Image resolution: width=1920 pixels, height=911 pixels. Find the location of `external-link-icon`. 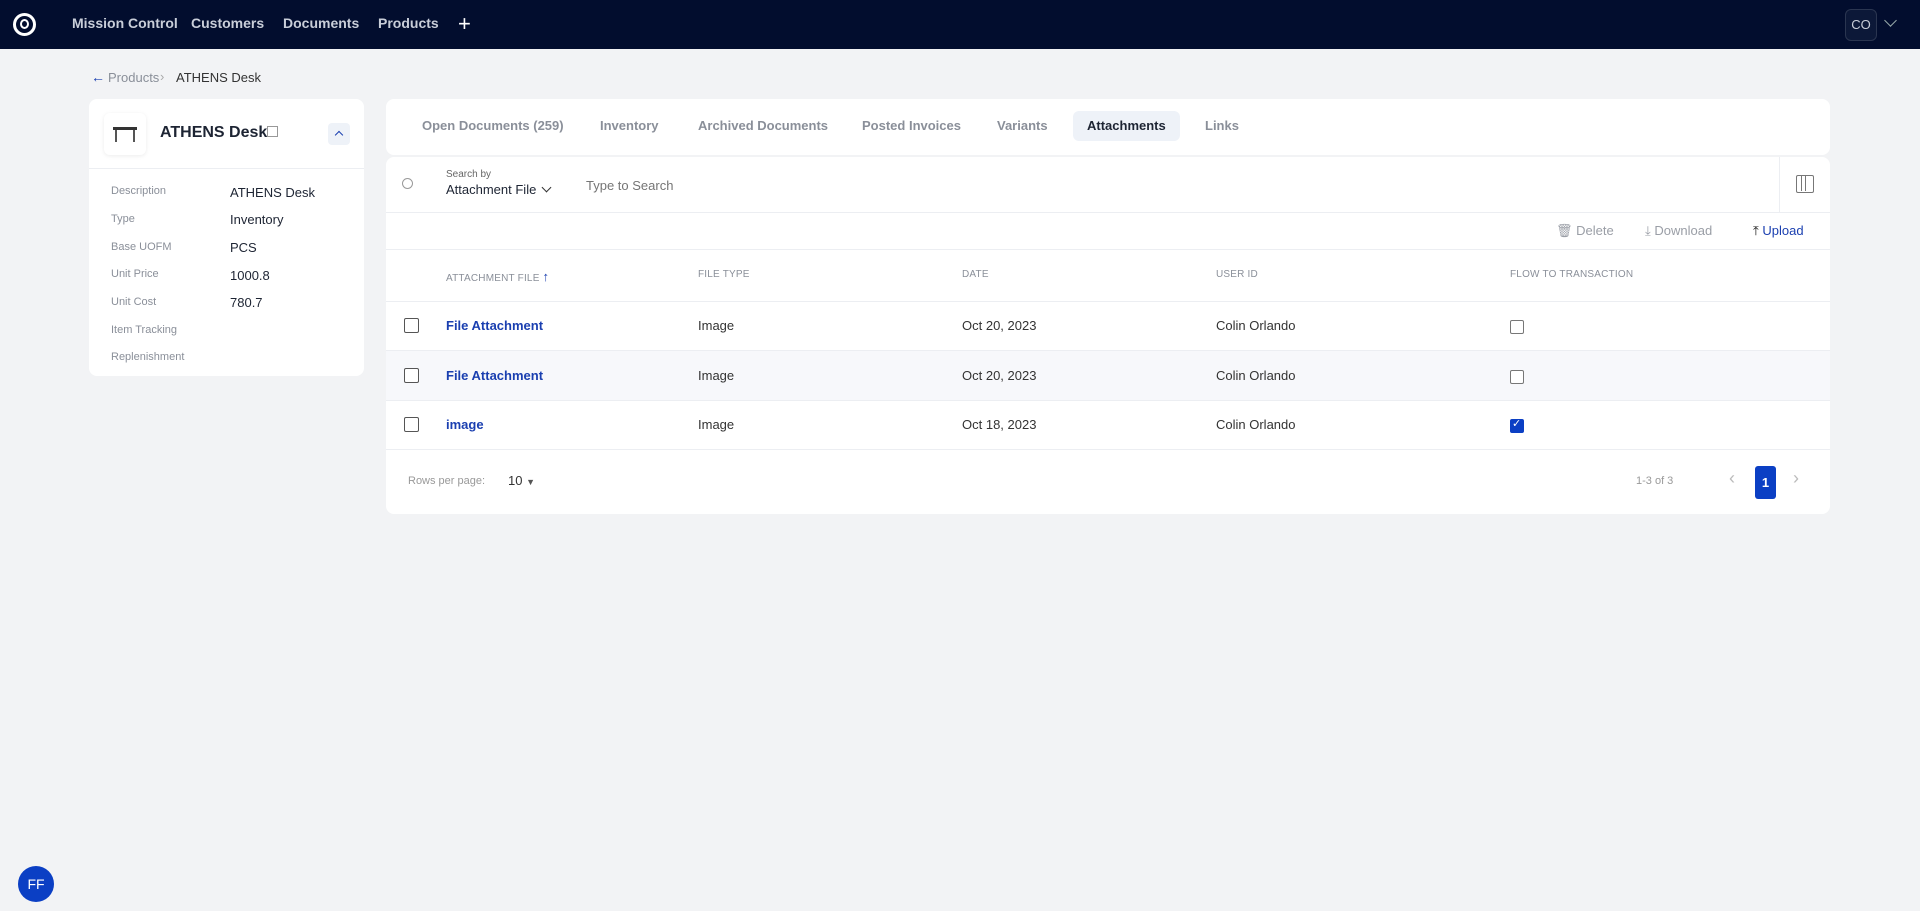

external-link-icon is located at coordinates (272, 131).